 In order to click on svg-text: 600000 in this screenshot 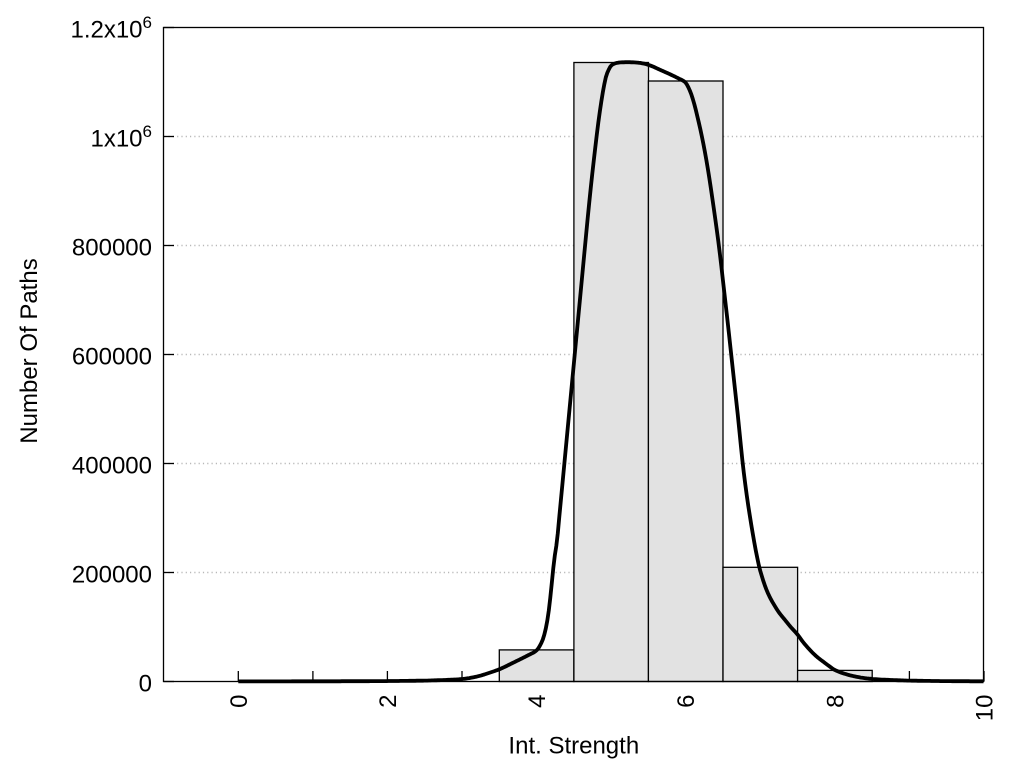, I will do `click(112, 357)`.